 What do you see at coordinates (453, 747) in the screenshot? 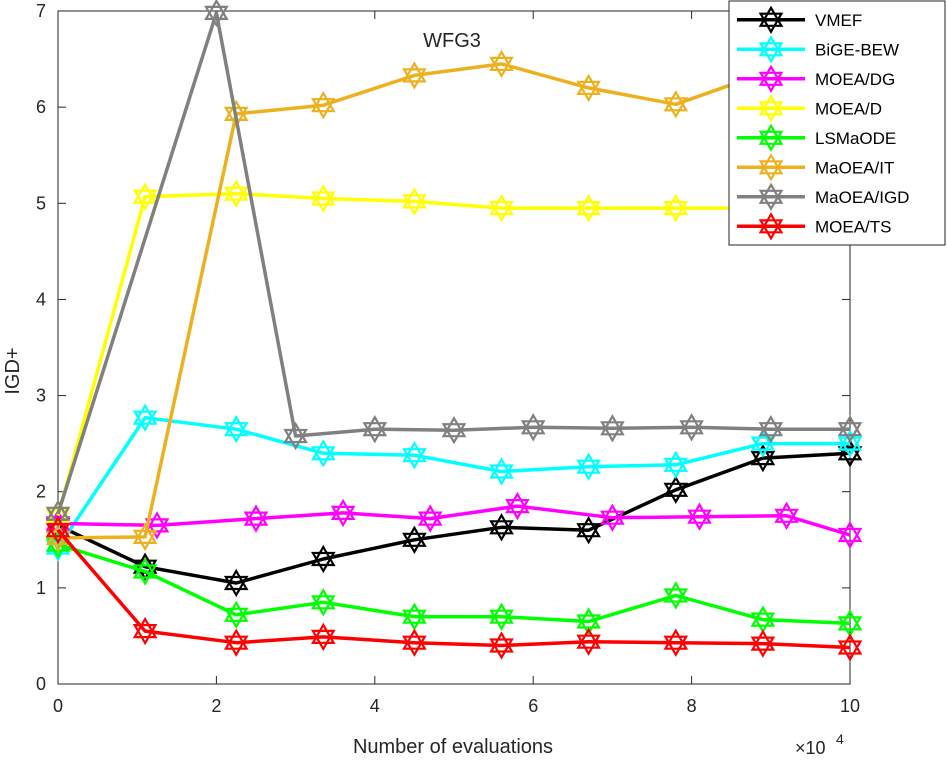
I see `x-axis-label: Number of evaluations` at bounding box center [453, 747].